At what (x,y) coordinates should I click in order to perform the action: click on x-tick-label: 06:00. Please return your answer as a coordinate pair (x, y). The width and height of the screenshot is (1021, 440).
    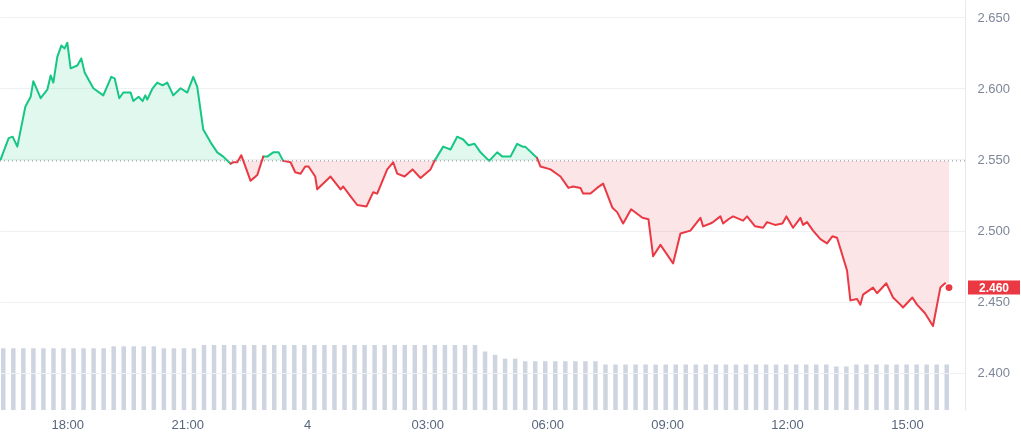
    Looking at the image, I should click on (547, 424).